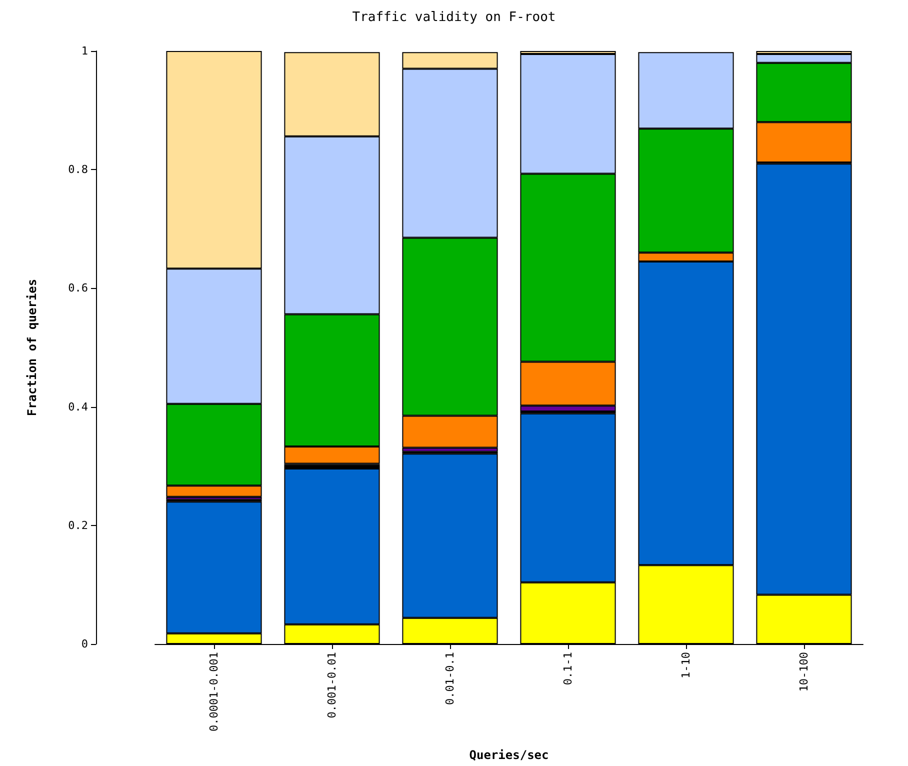  What do you see at coordinates (332, 685) in the screenshot?
I see `x-tick-label: 0.001-0.01` at bounding box center [332, 685].